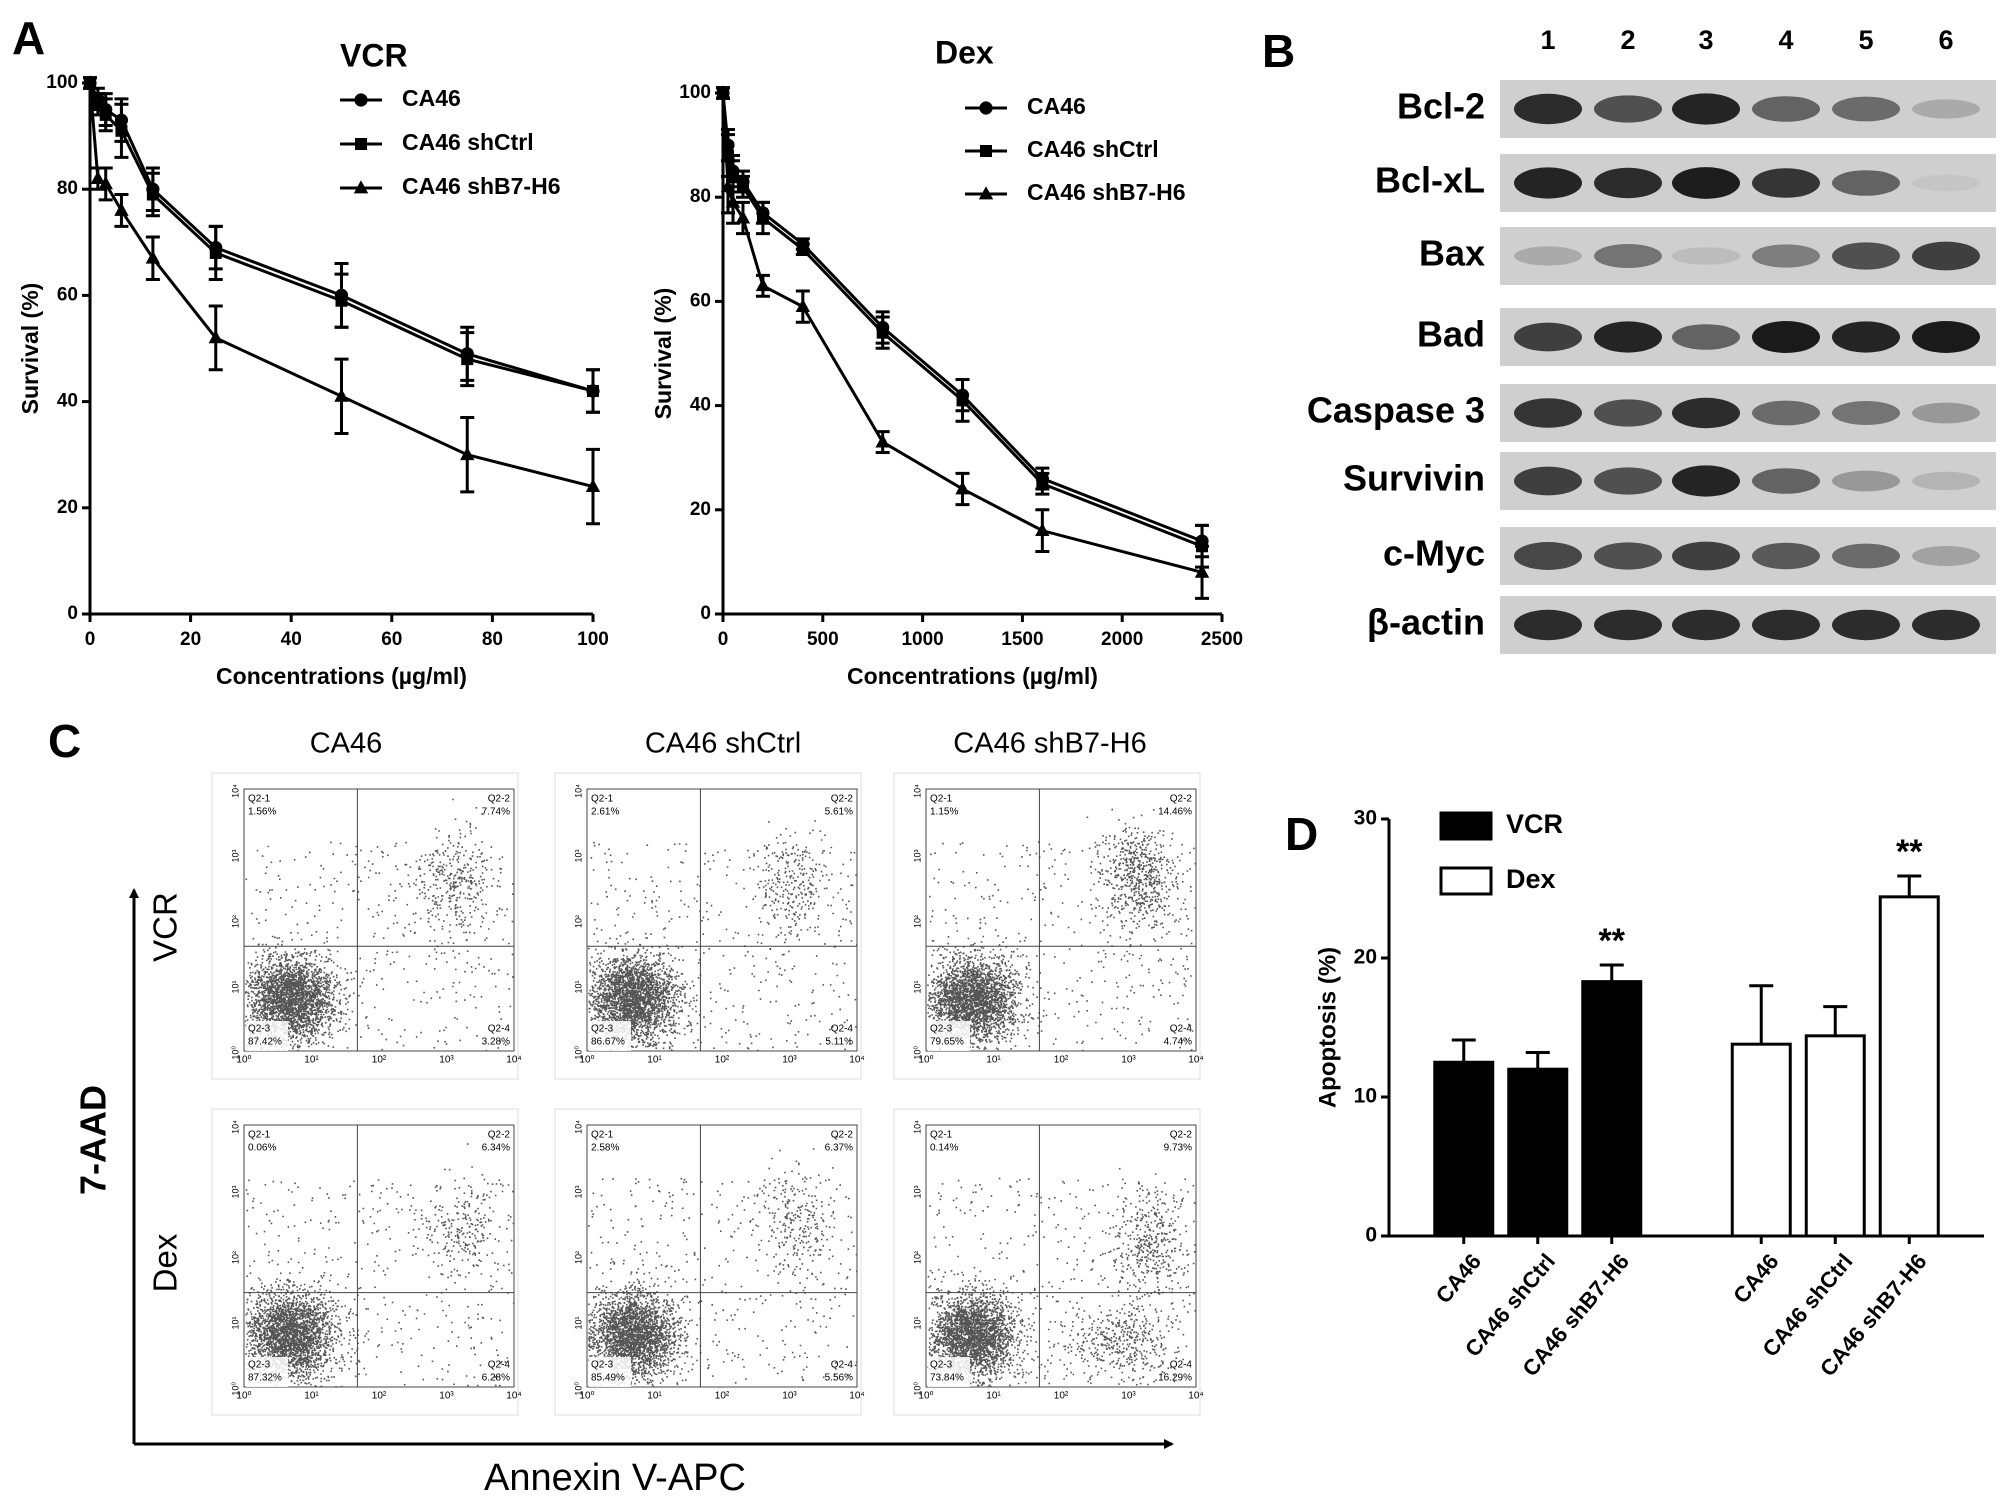 Image resolution: width=2008 pixels, height=1507 pixels. Describe the element at coordinates (1181, 1029) in the screenshot. I see `quadrant-name: Q2-4` at that location.